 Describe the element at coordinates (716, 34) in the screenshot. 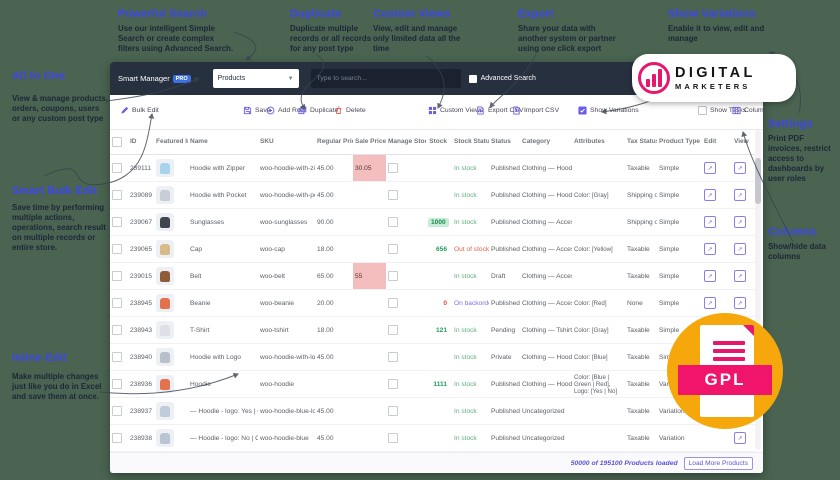

I see `annotation-body: Enable it to view, edit and manage` at that location.